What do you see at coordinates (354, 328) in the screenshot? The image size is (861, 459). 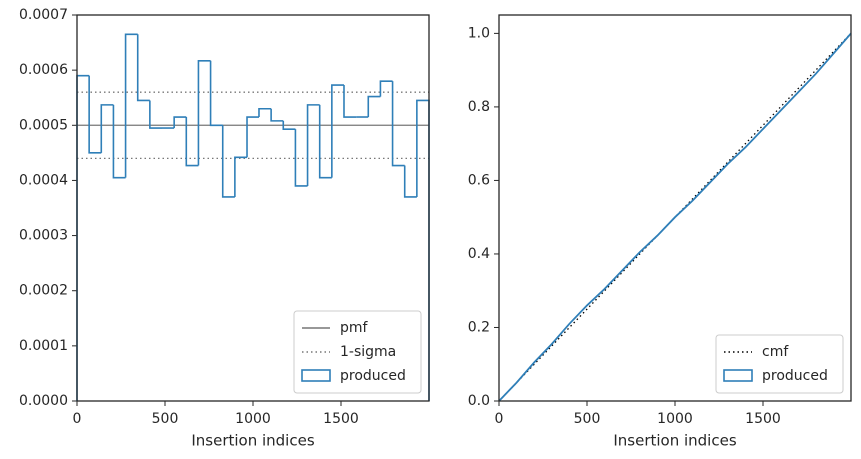 I see `legend-label: pmf` at bounding box center [354, 328].